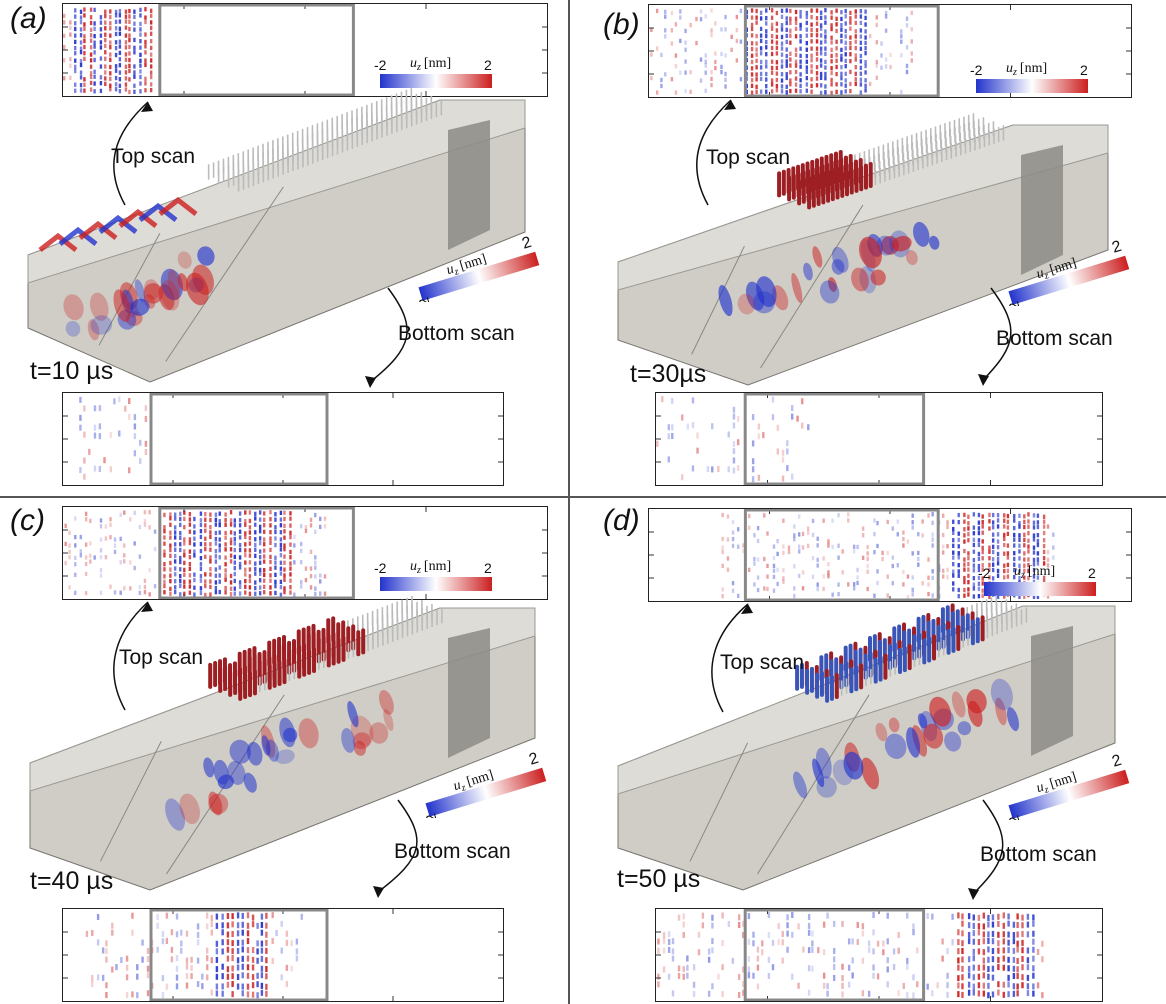 Image resolution: width=1166 pixels, height=1004 pixels. Describe the element at coordinates (621, 520) in the screenshot. I see `panel-label: (d)` at that location.